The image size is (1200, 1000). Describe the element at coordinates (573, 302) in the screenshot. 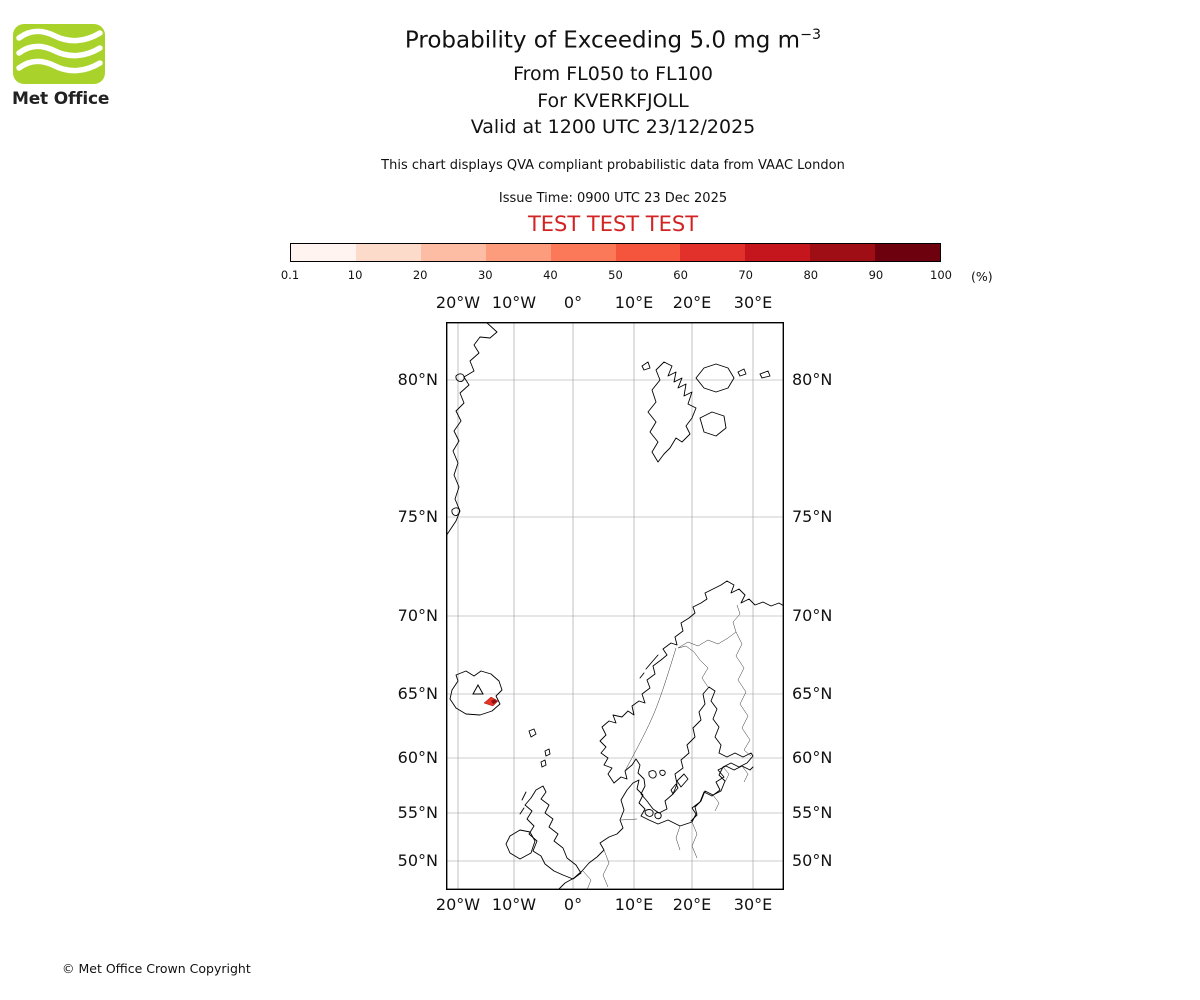

I see `lon-label-top: 0°` at that location.